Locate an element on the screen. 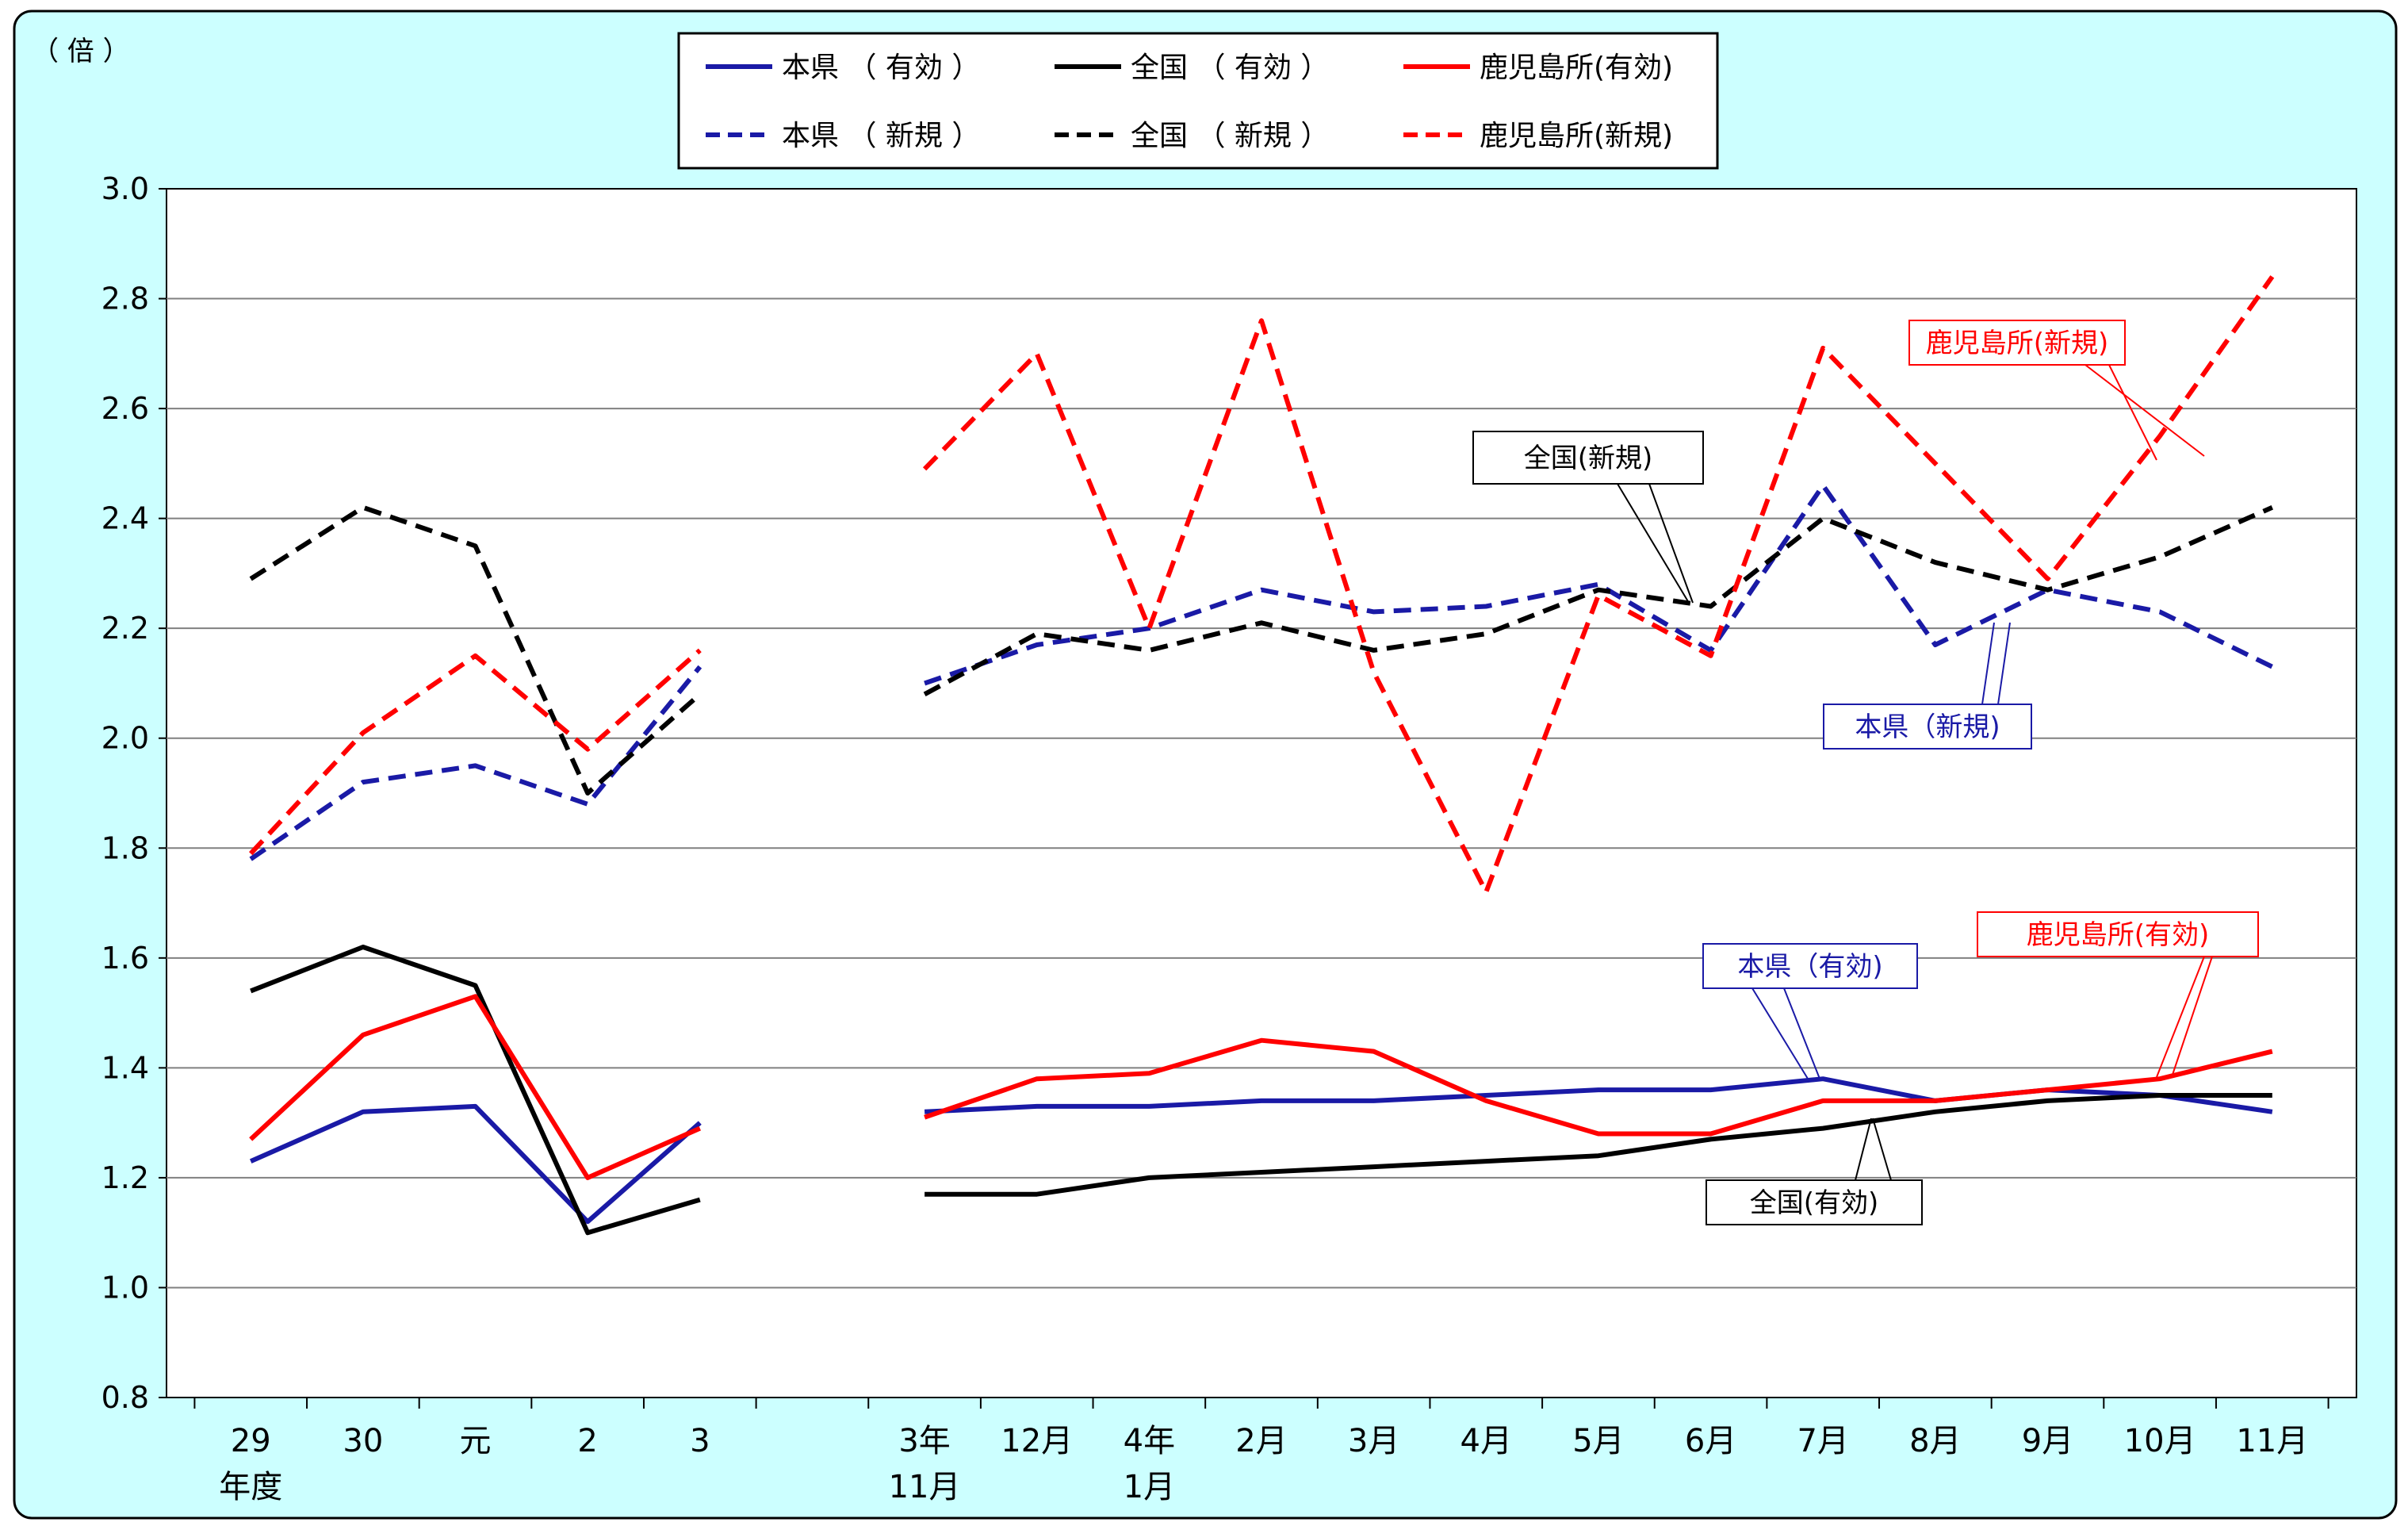 This screenshot has width=2408, height=1526. x-tick-label: 4年 is located at coordinates (1149, 1441).